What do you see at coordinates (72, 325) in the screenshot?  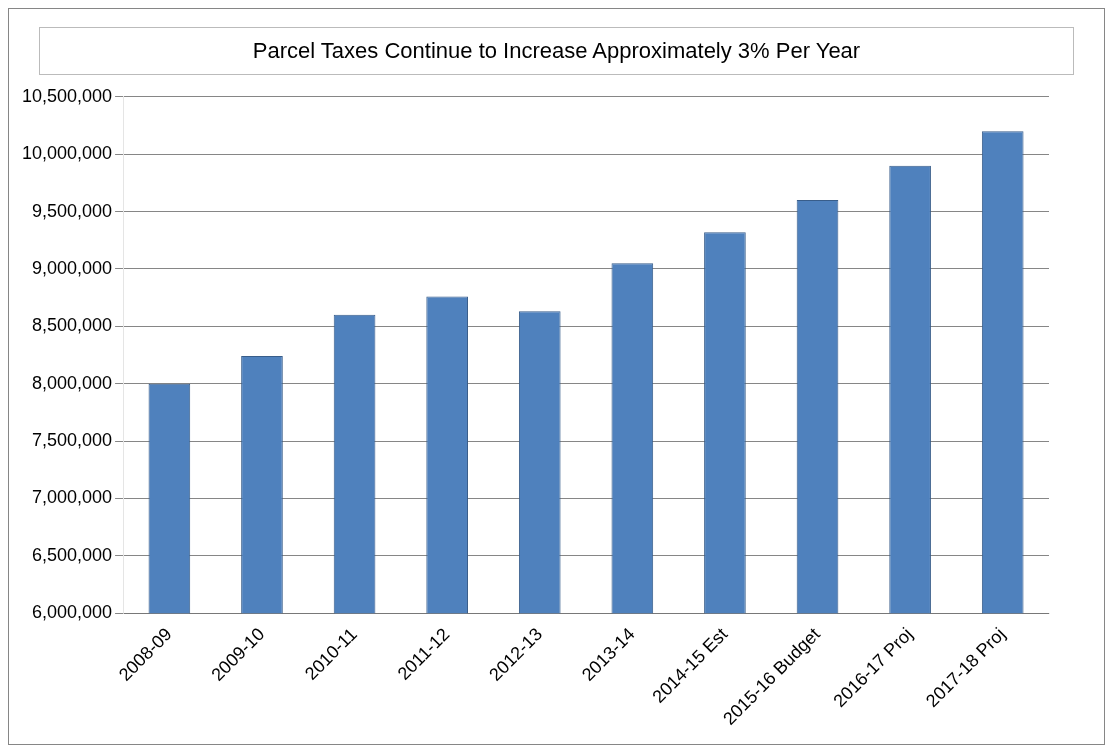 I see `y-tick-label: 8,500,000` at bounding box center [72, 325].